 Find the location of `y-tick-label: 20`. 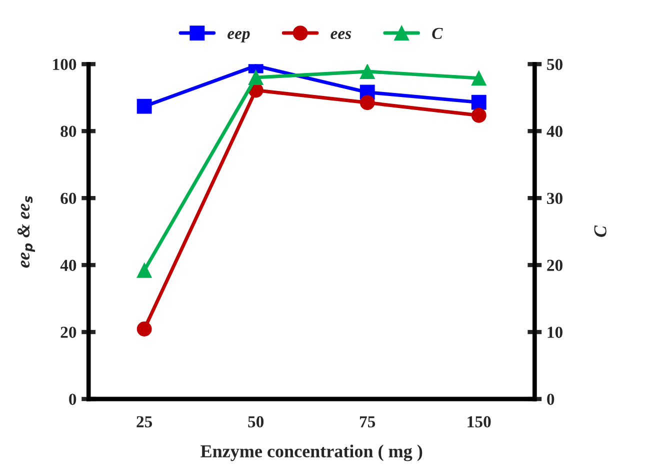

y-tick-label: 20 is located at coordinates (68, 332).